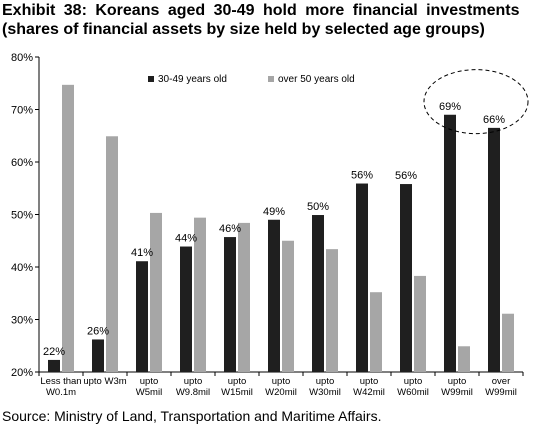 The height and width of the screenshot is (432, 550). I want to click on x-tick-label: upto W3m, so click(104, 381).